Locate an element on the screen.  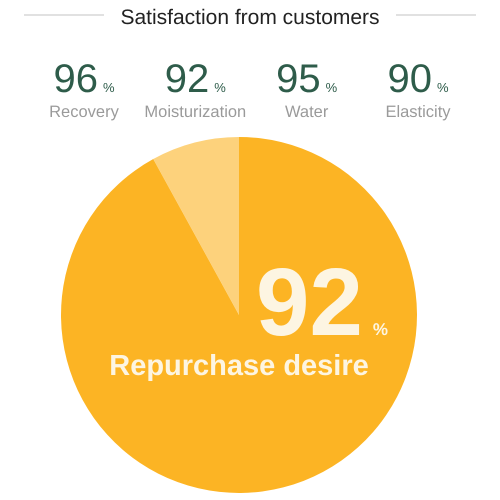
data-label: 90% is located at coordinates (418, 79).